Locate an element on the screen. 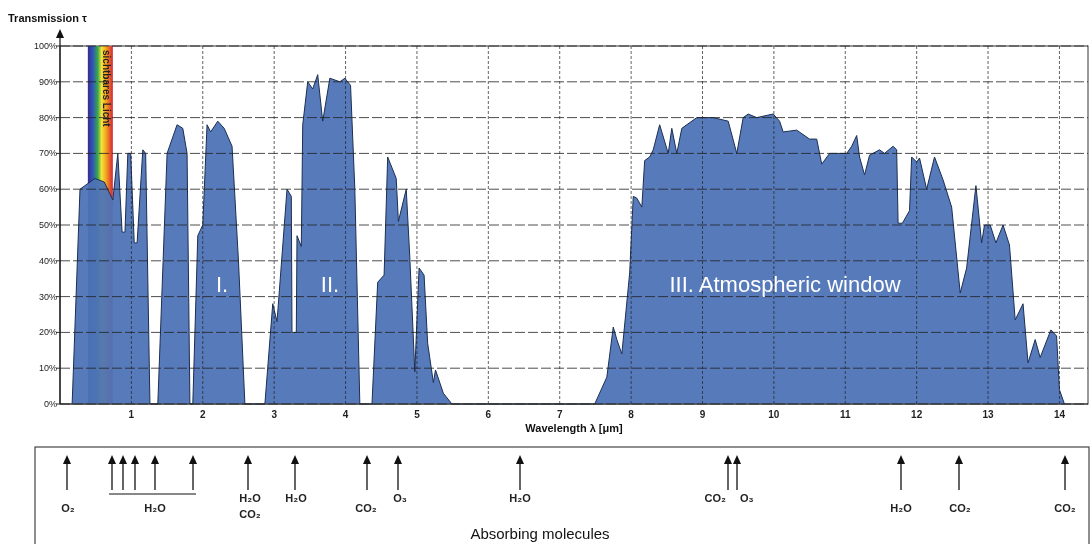 The image size is (1091, 544). y-tick-label: 80% is located at coordinates (47, 117).